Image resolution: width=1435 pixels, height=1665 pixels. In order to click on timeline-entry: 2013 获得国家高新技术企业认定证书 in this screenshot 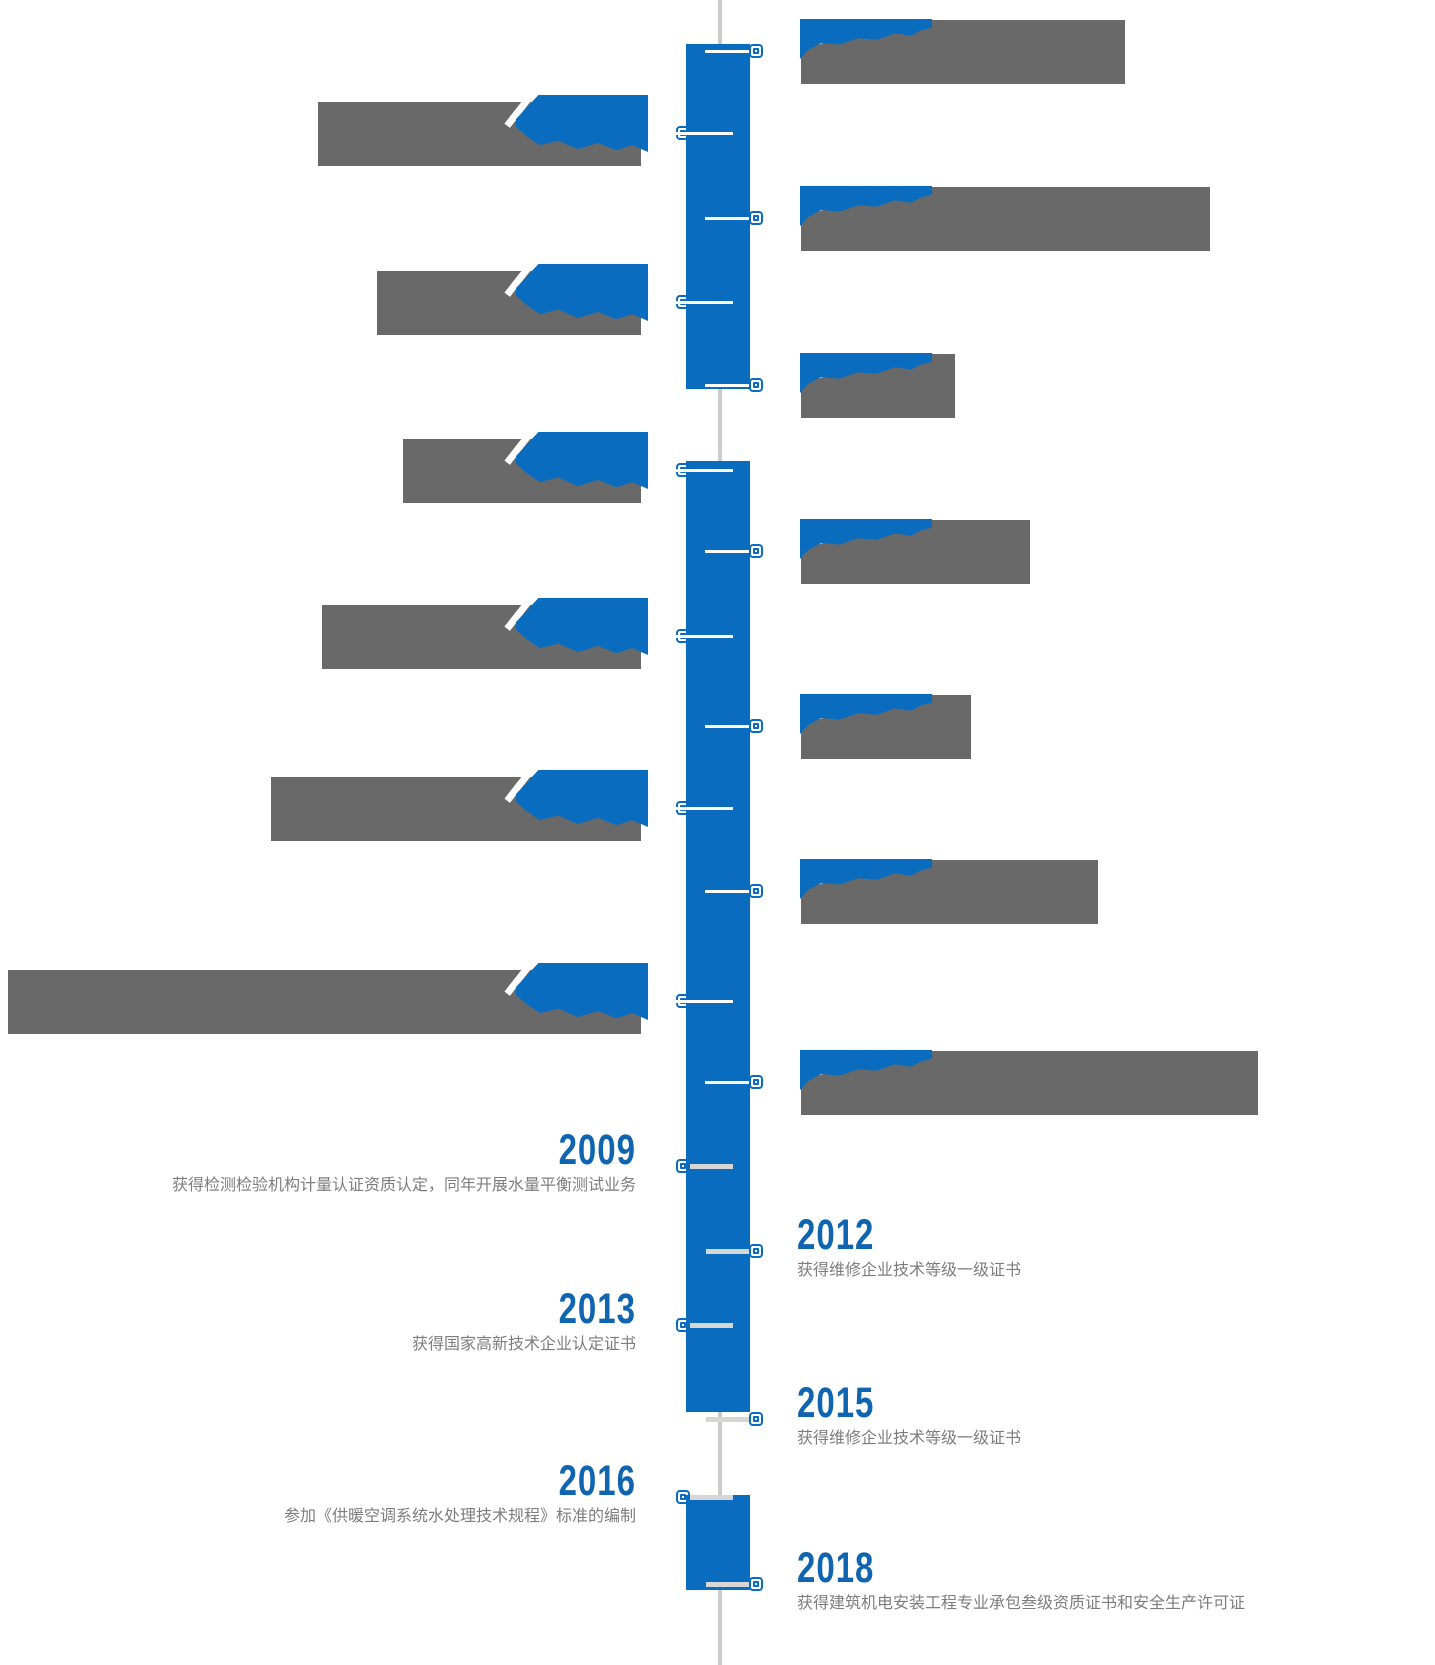, I will do `click(318, 1321)`.